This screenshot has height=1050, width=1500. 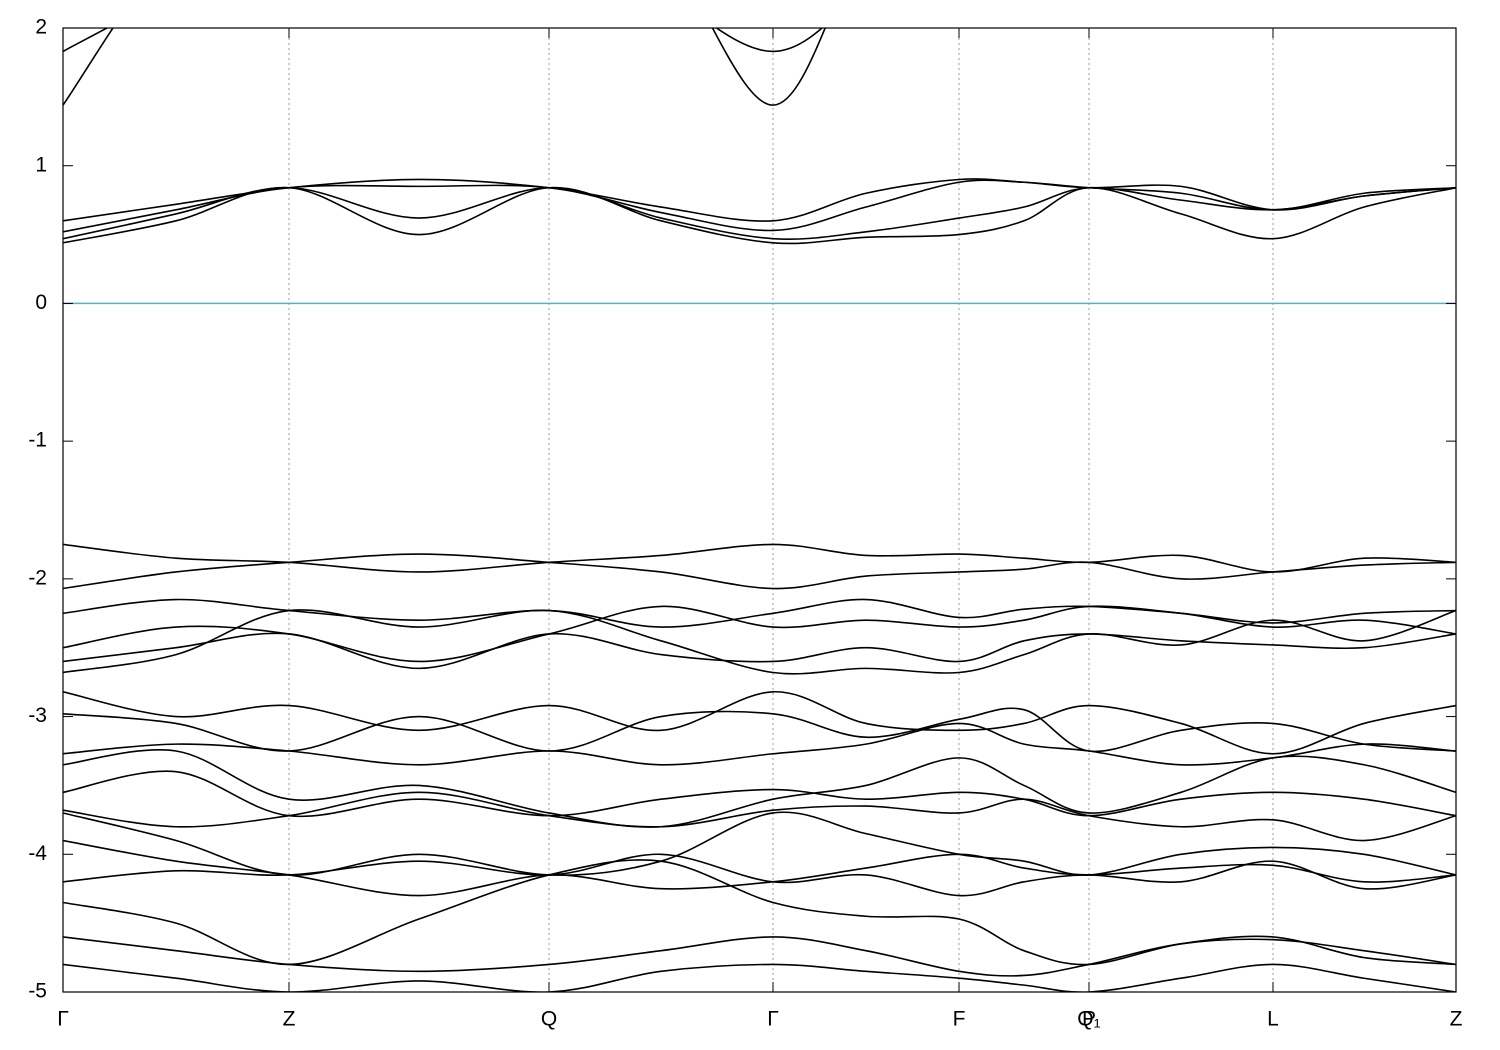 I want to click on y-tick-label: -3, so click(x=37, y=715).